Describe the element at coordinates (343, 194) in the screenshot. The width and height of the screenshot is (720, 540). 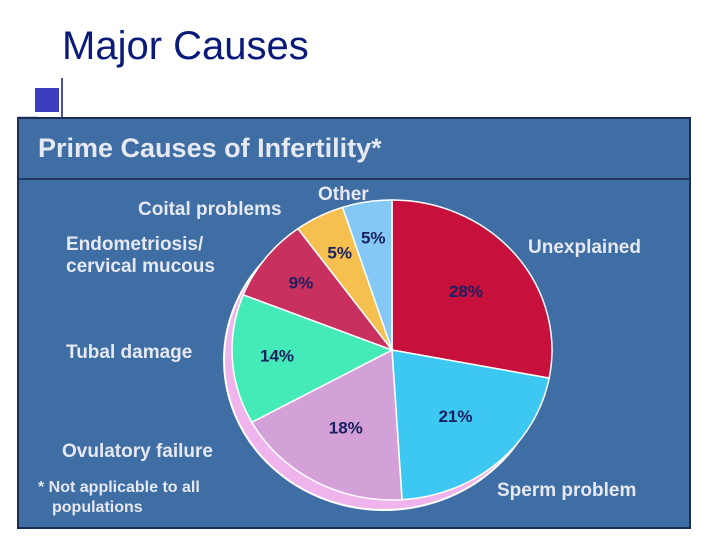
I see `category-label: Other` at that location.